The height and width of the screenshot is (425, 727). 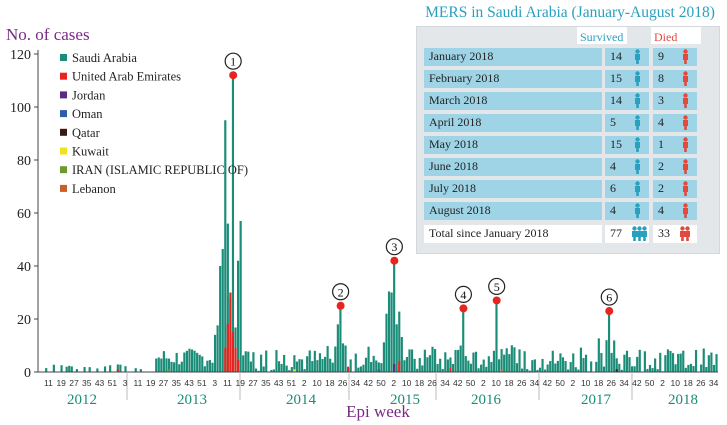 I want to click on month-label: May 2018, so click(x=453, y=144).